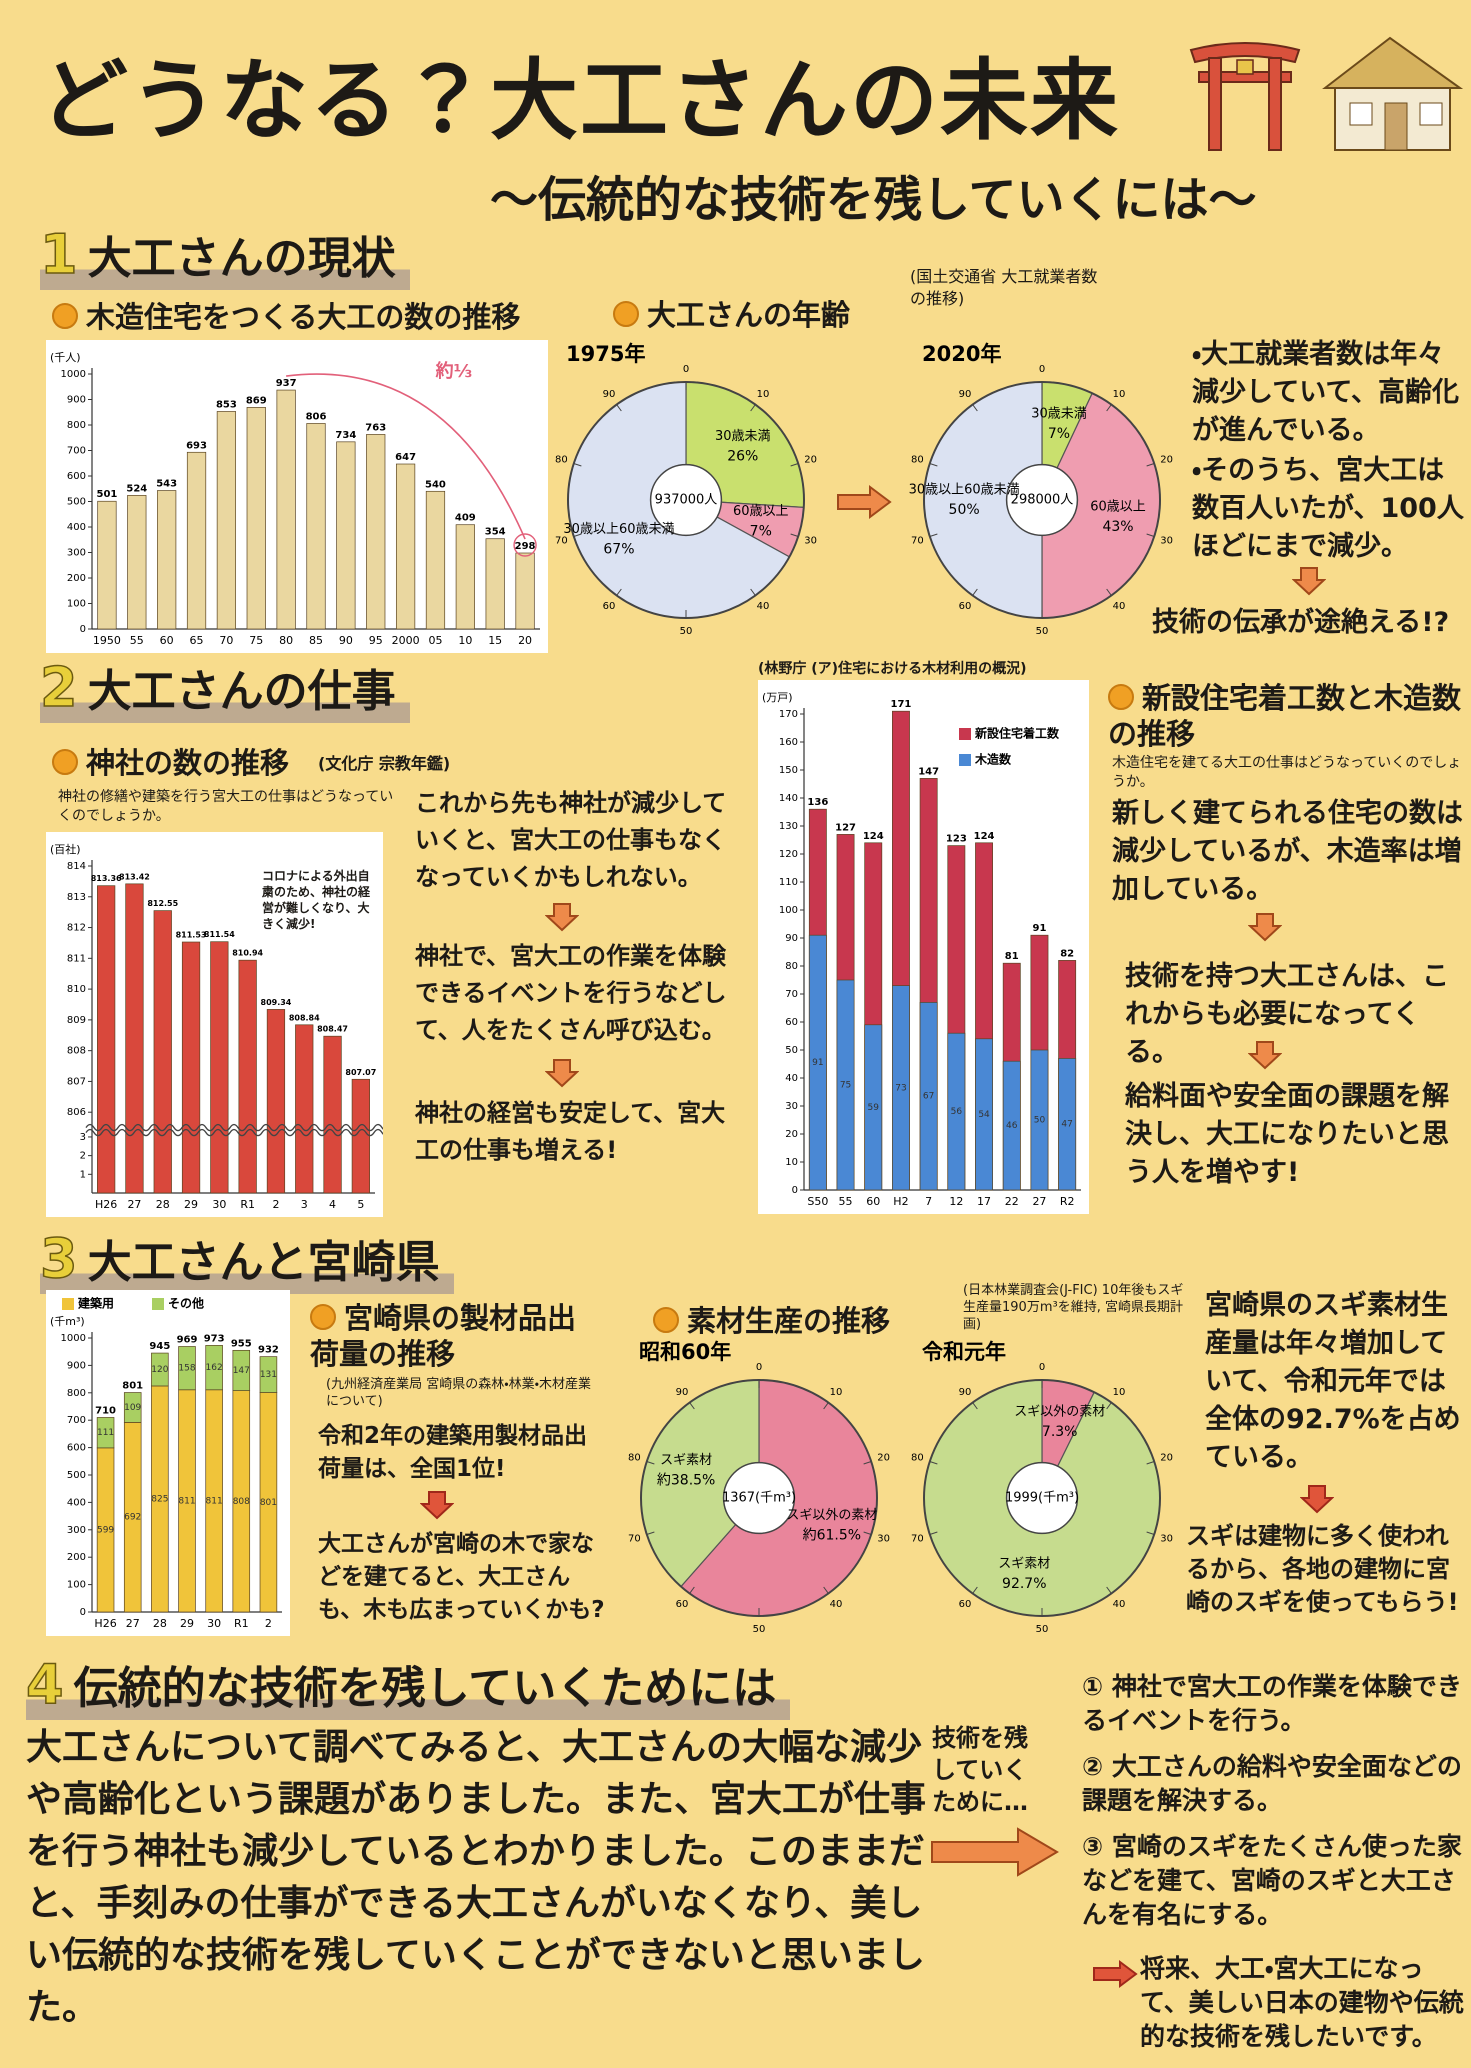  I want to click on dial-label: 80, so click(917, 1458).